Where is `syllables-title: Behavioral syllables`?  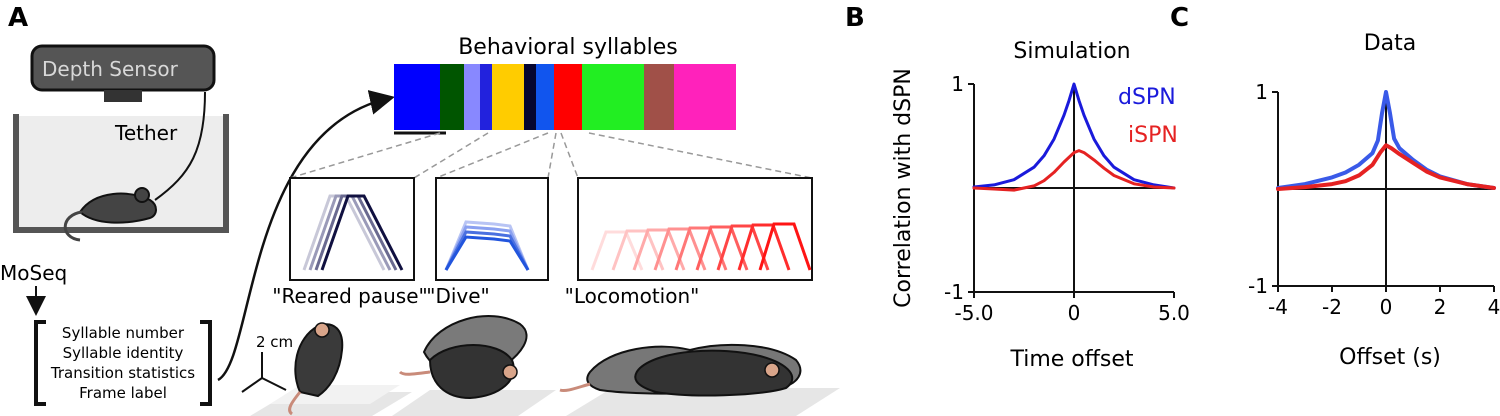 syllables-title: Behavioral syllables is located at coordinates (568, 47).